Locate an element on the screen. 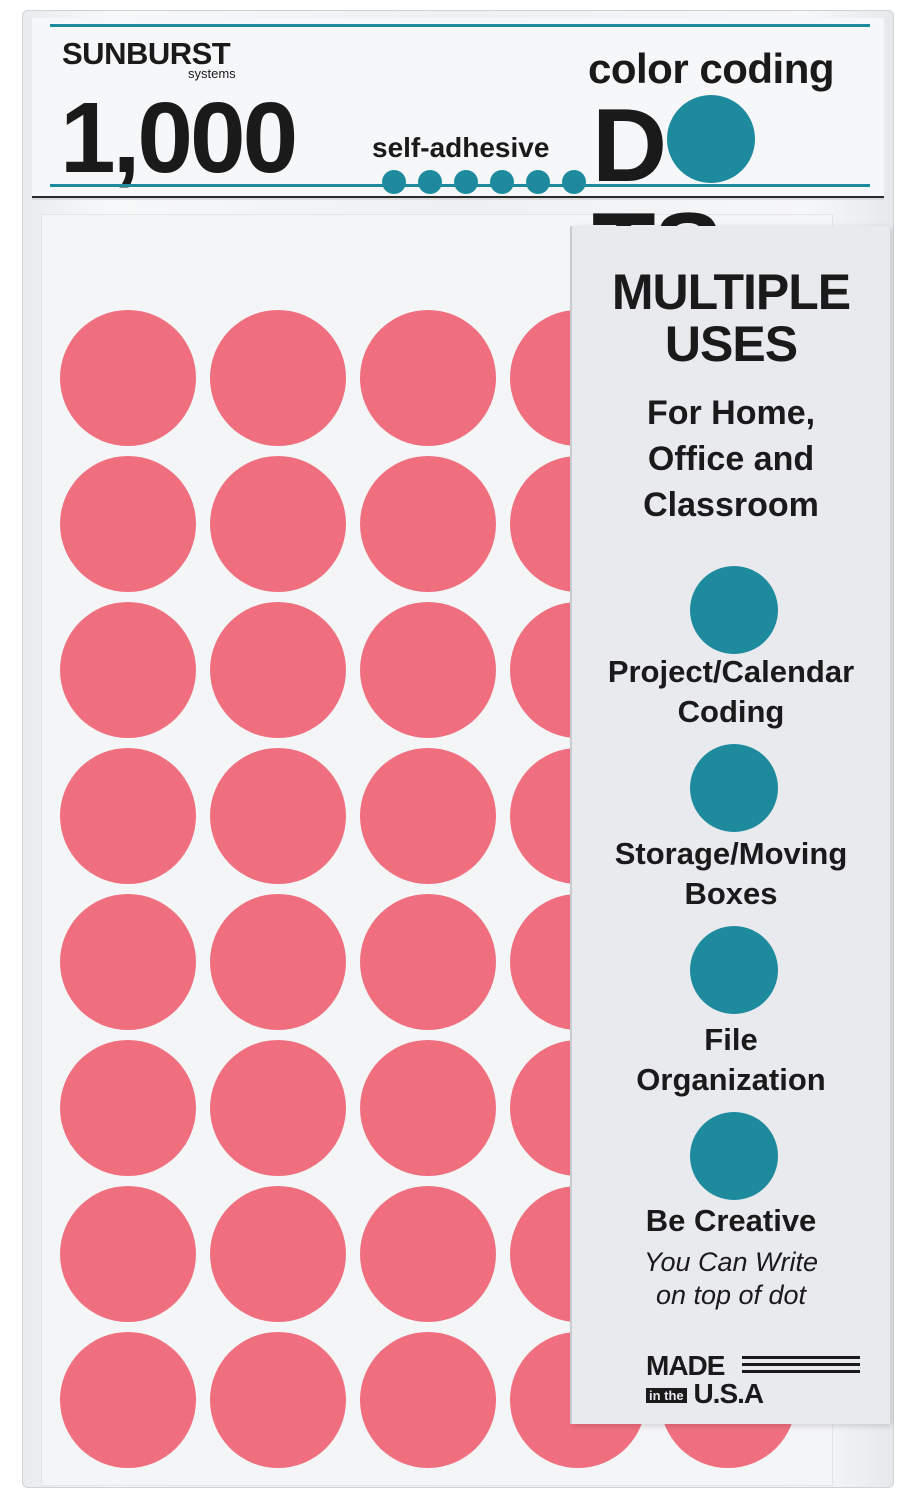 The image size is (917, 1500). dots-word-start: D is located at coordinates (629, 146).